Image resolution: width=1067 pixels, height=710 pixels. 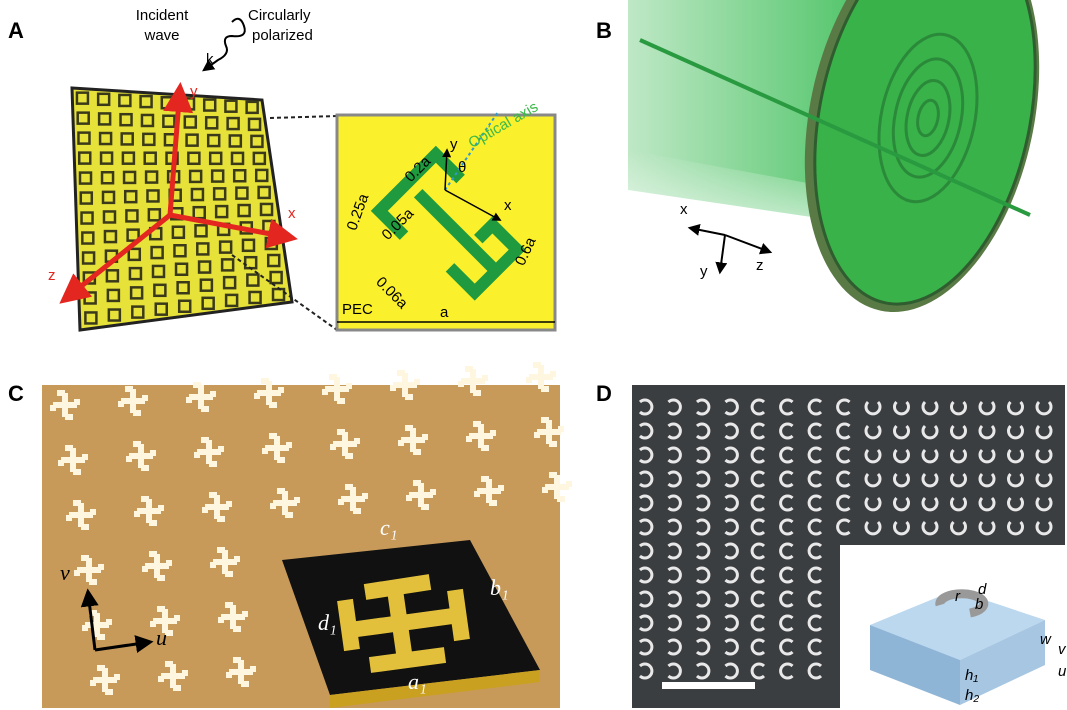 I want to click on label: Circularly, so click(x=279, y=15).